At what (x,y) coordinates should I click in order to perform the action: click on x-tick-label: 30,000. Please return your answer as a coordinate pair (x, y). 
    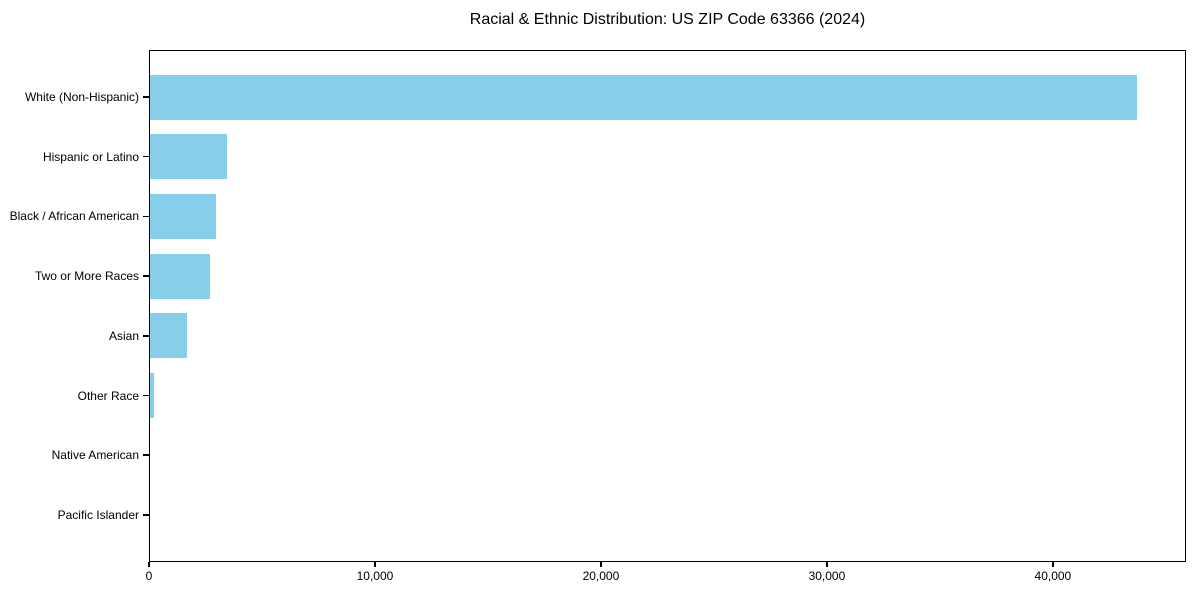
    Looking at the image, I should click on (827, 576).